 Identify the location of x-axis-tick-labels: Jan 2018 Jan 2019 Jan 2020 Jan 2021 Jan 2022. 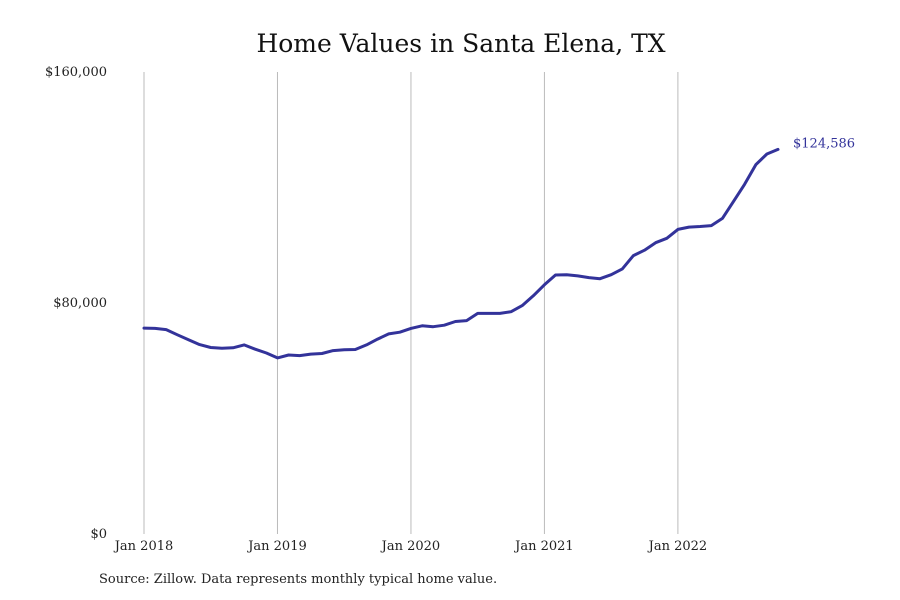
(410, 546).